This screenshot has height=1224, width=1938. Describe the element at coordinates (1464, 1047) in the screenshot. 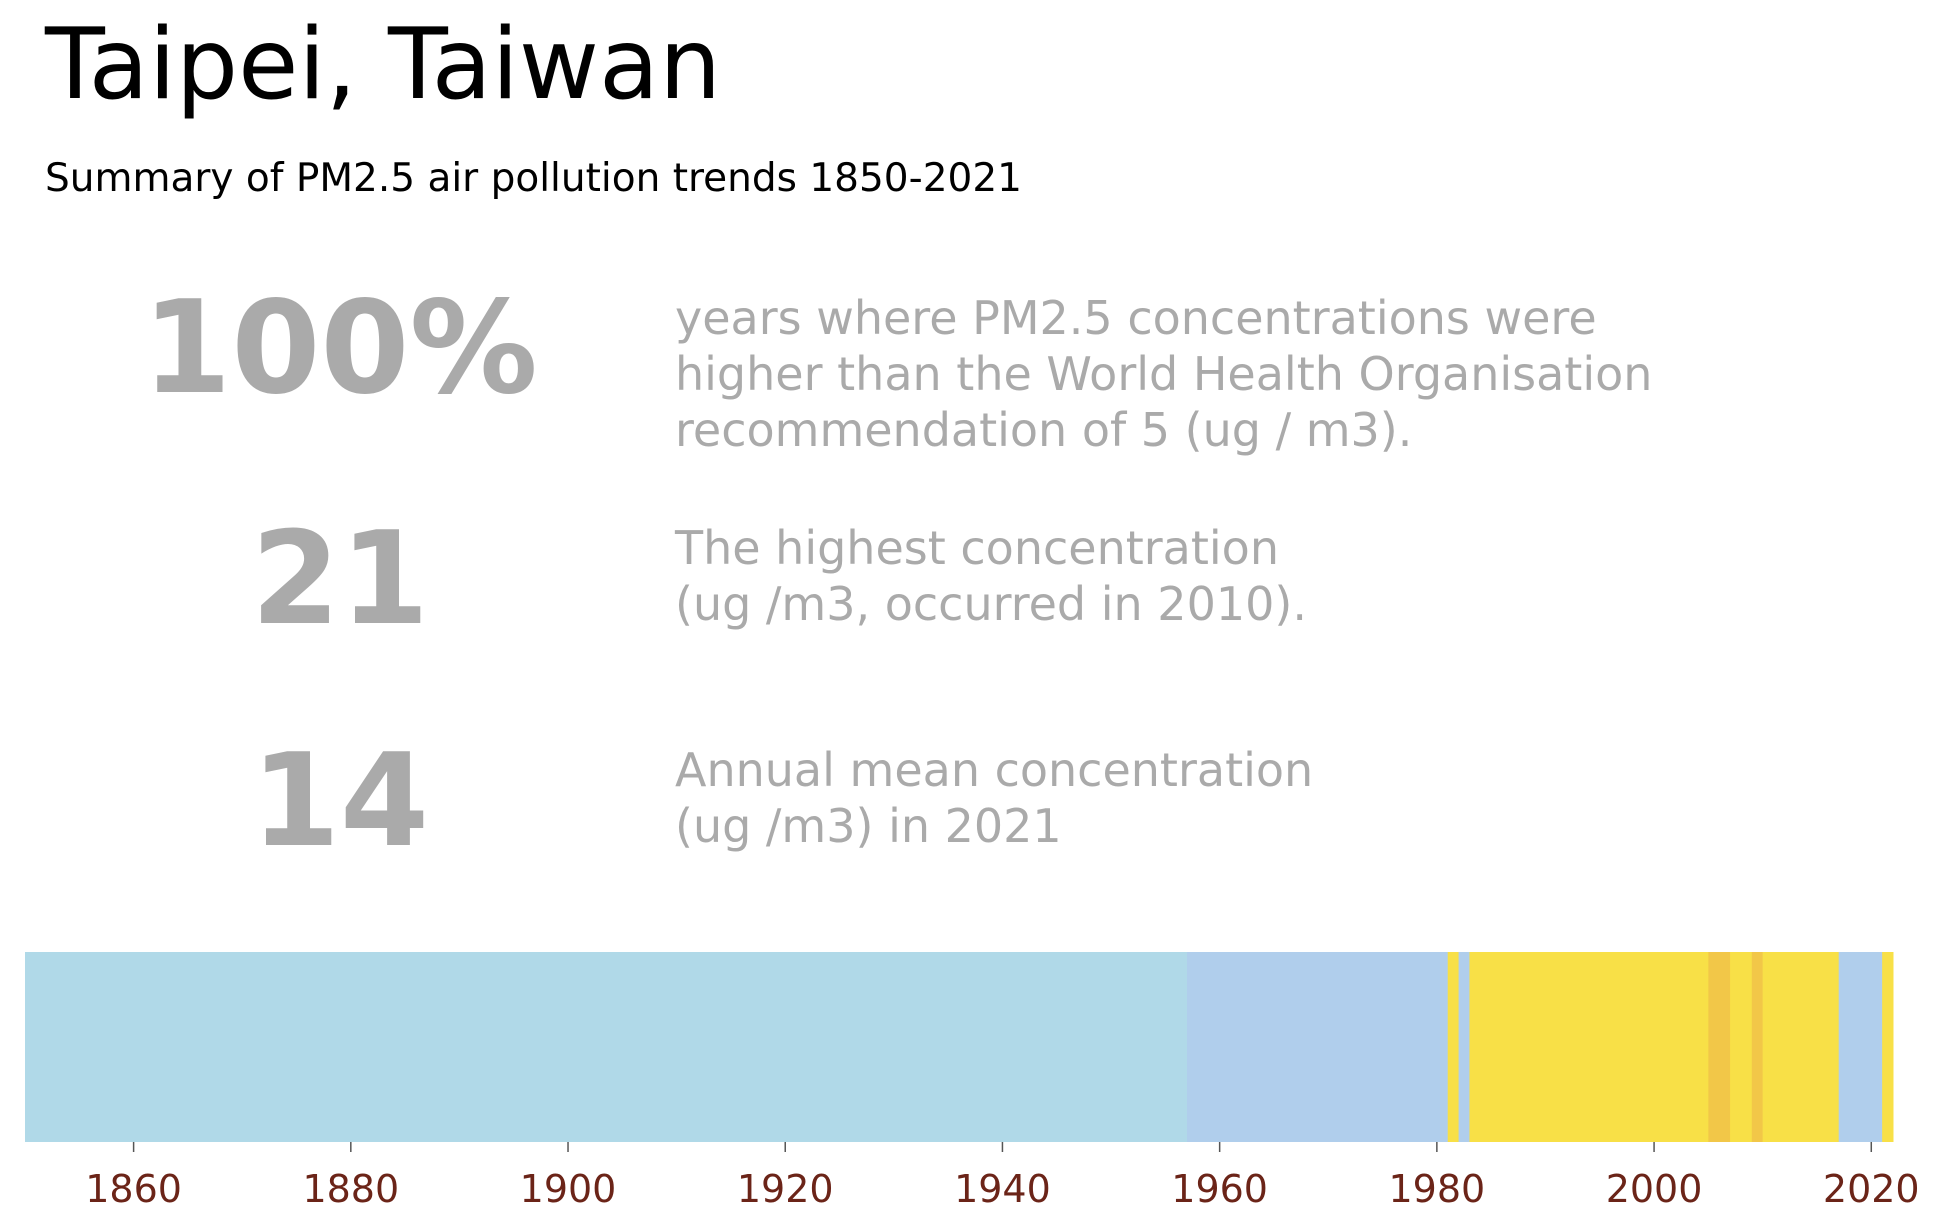

I see `stripe-segment-1982` at that location.